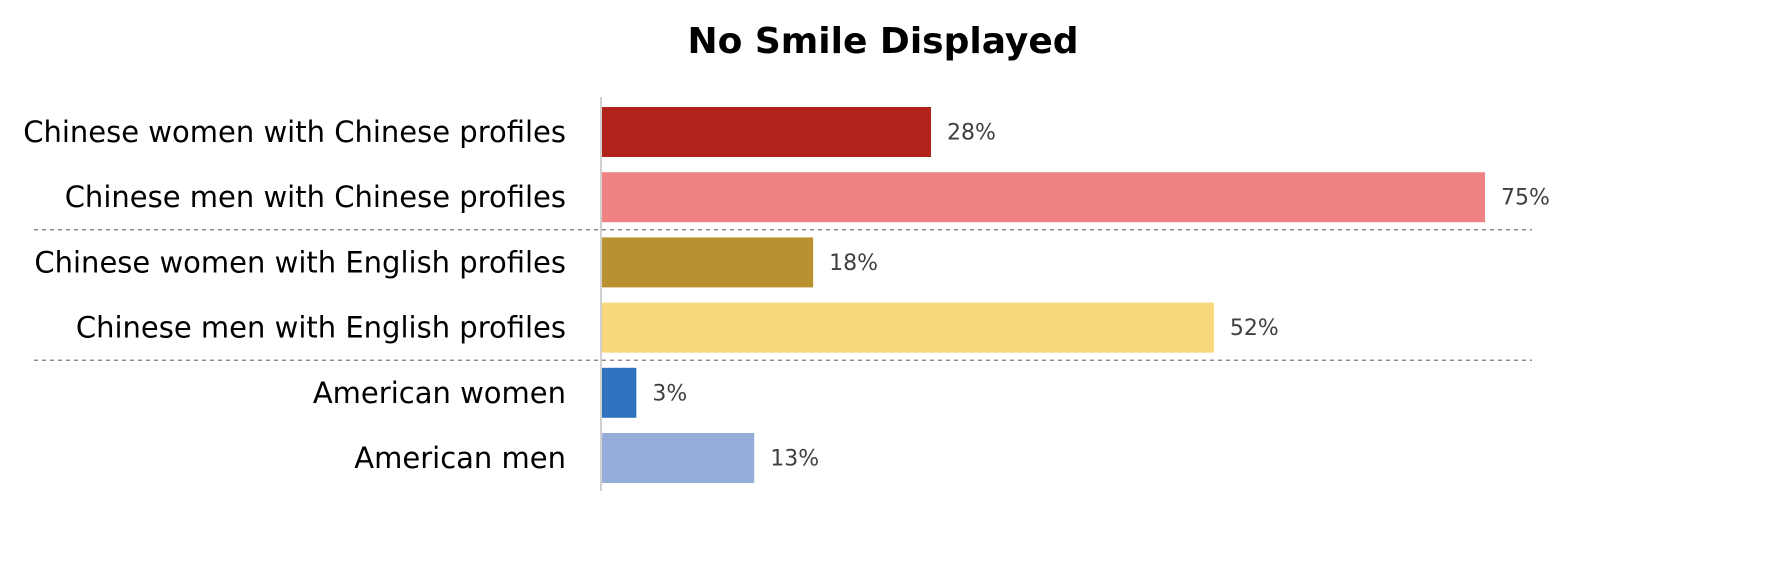 The width and height of the screenshot is (1766, 576). Describe the element at coordinates (300, 262) in the screenshot. I see `category-label: Chinese women with English profiles` at that location.